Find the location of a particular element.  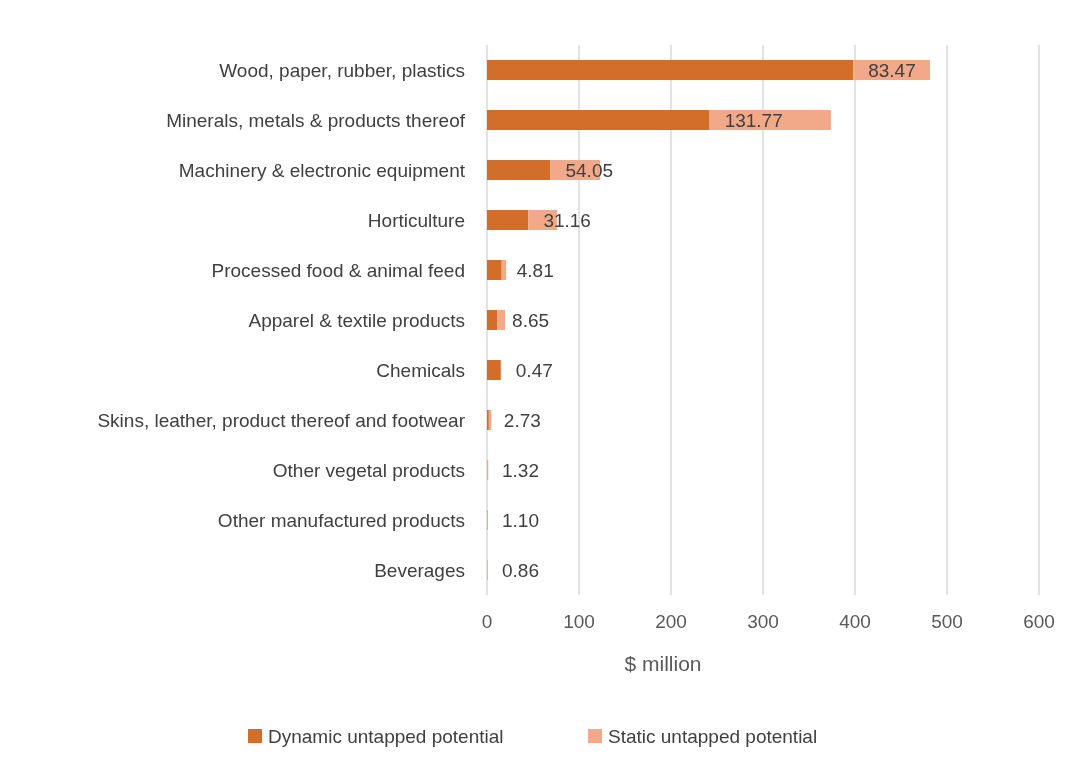

x-tick-label: 600 is located at coordinates (1039, 621).